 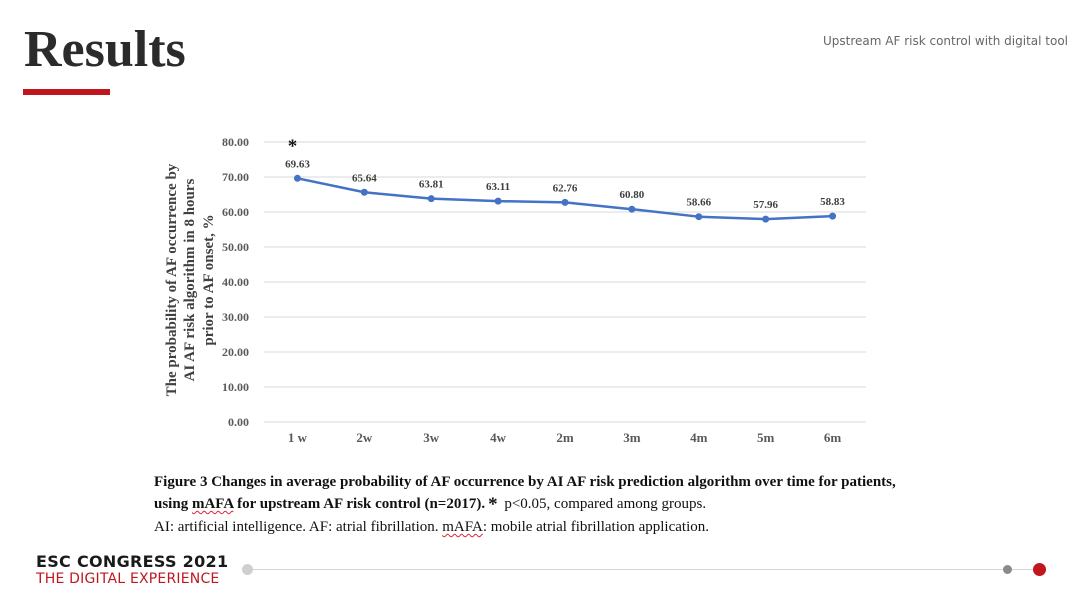 What do you see at coordinates (209, 279) in the screenshot?
I see `y-axis-label-line: prior to AF onset, %` at bounding box center [209, 279].